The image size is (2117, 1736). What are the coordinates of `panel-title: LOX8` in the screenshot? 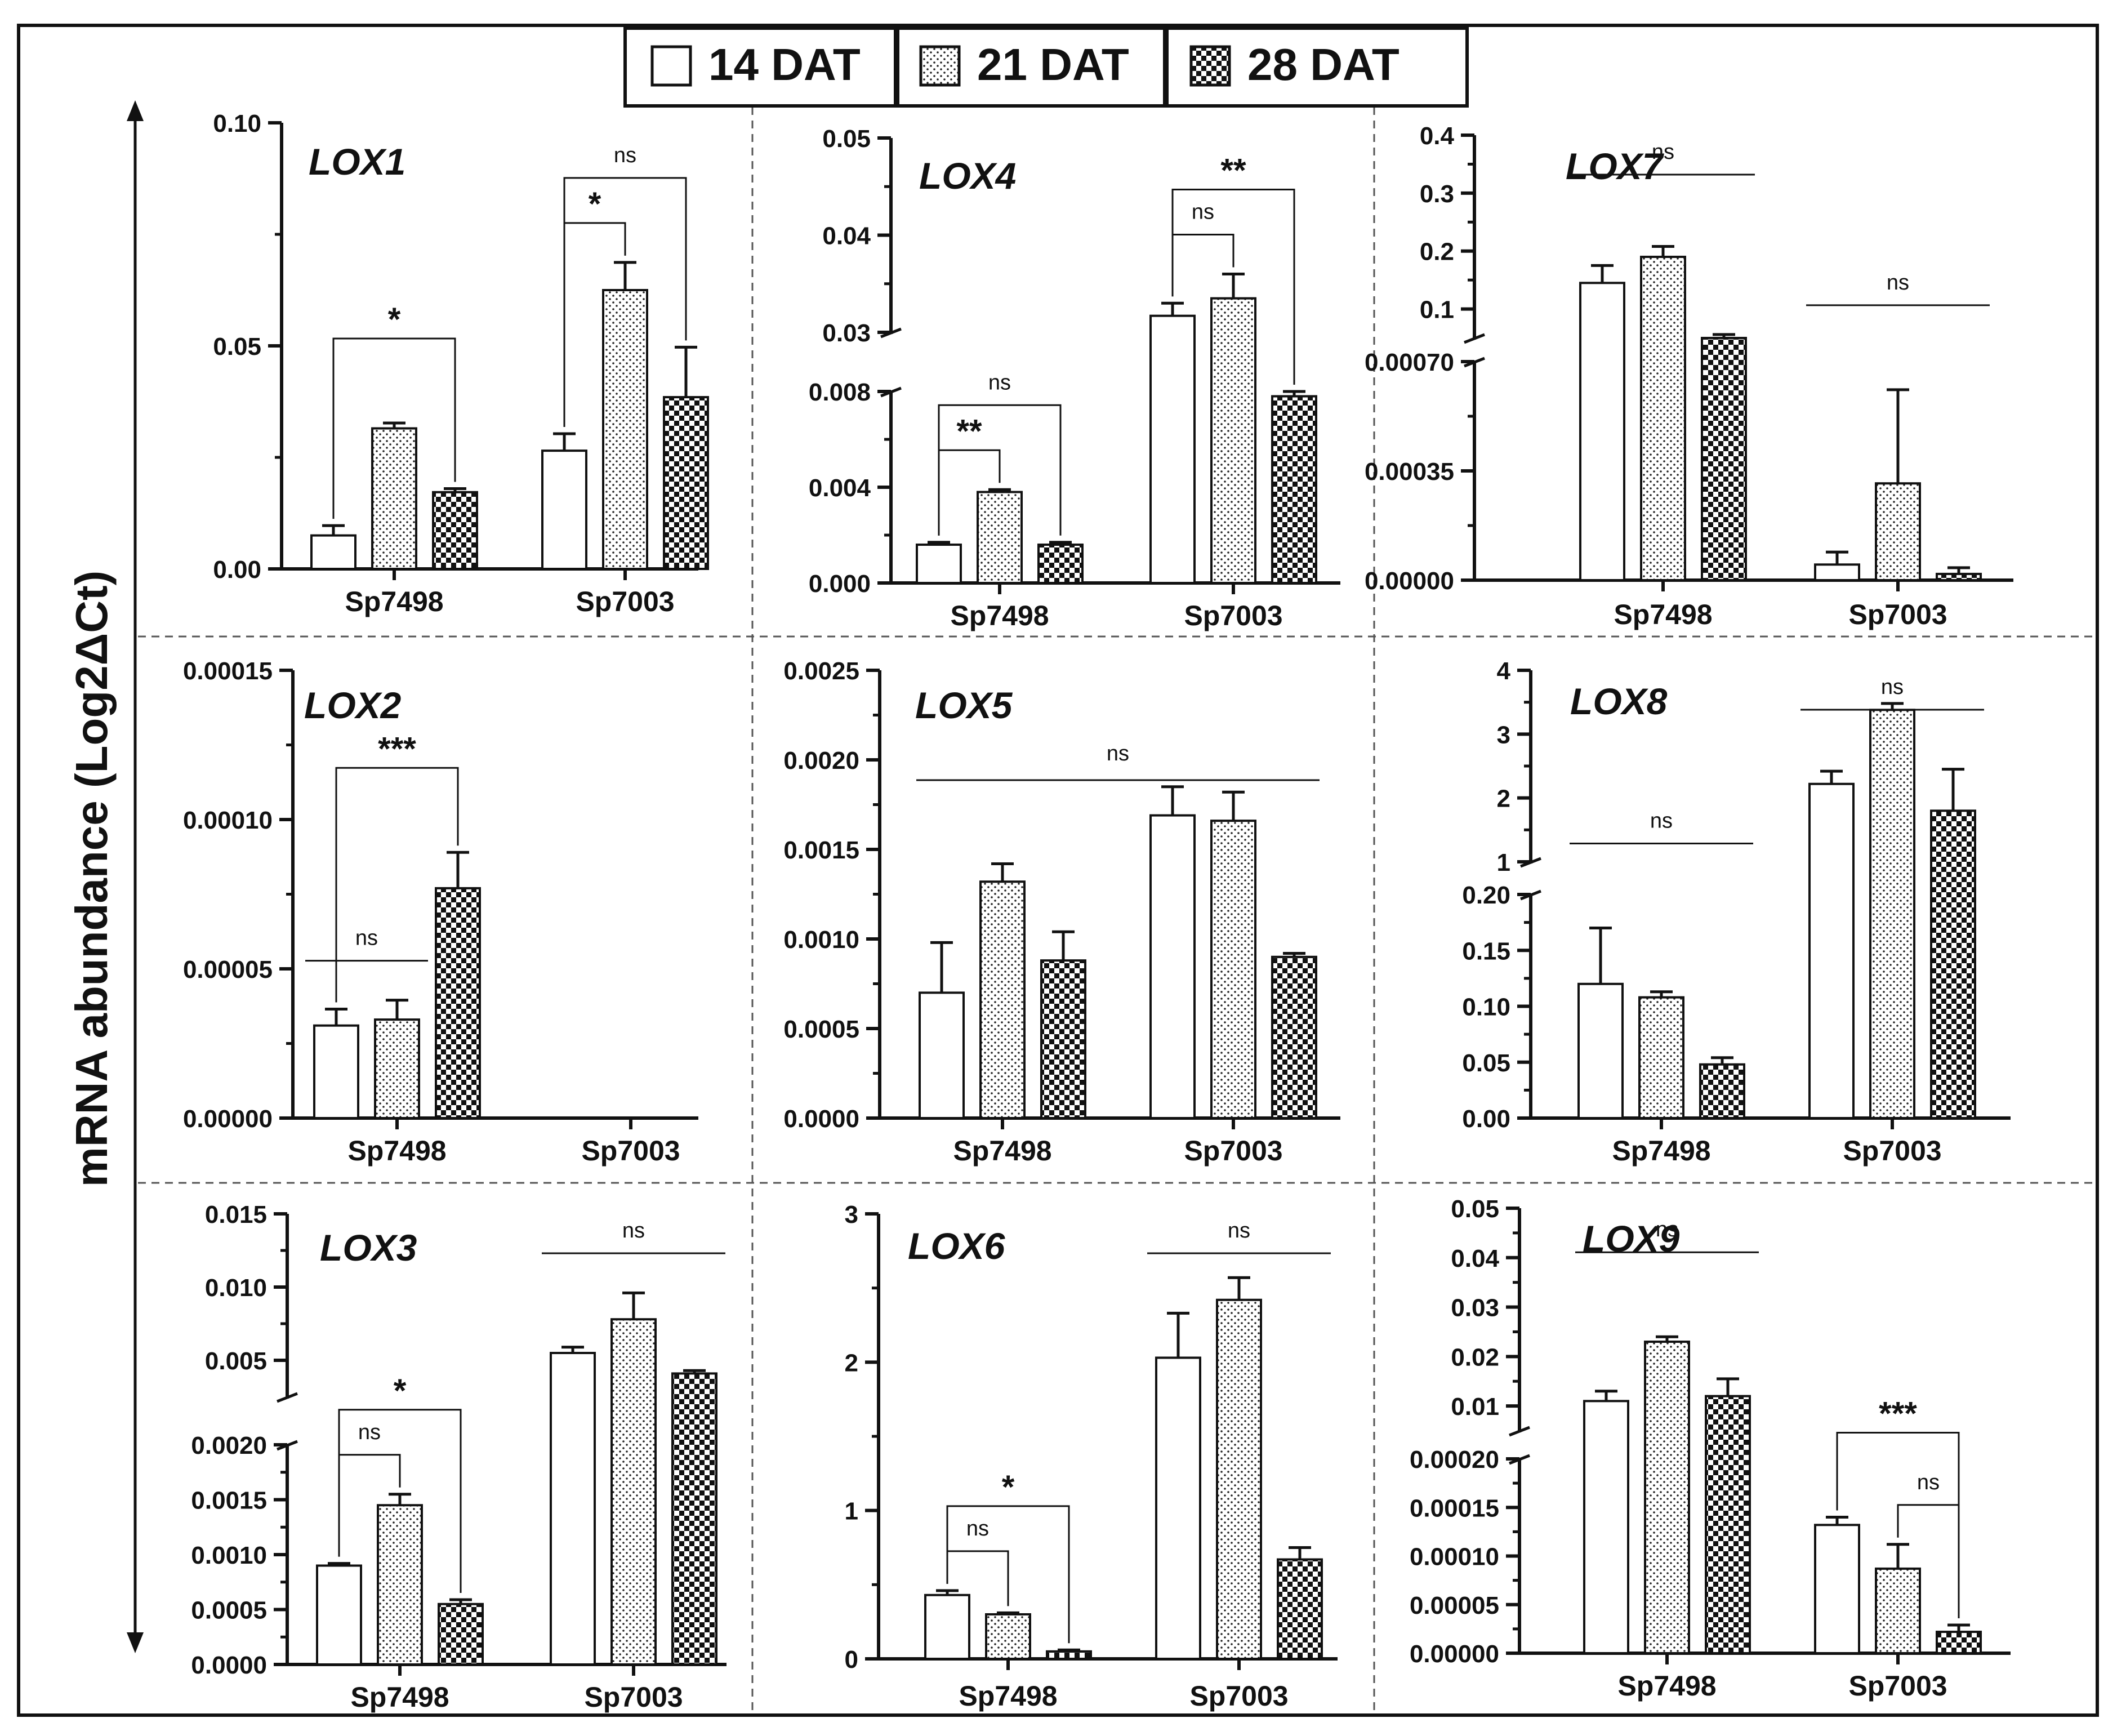 It's located at (1619, 701).